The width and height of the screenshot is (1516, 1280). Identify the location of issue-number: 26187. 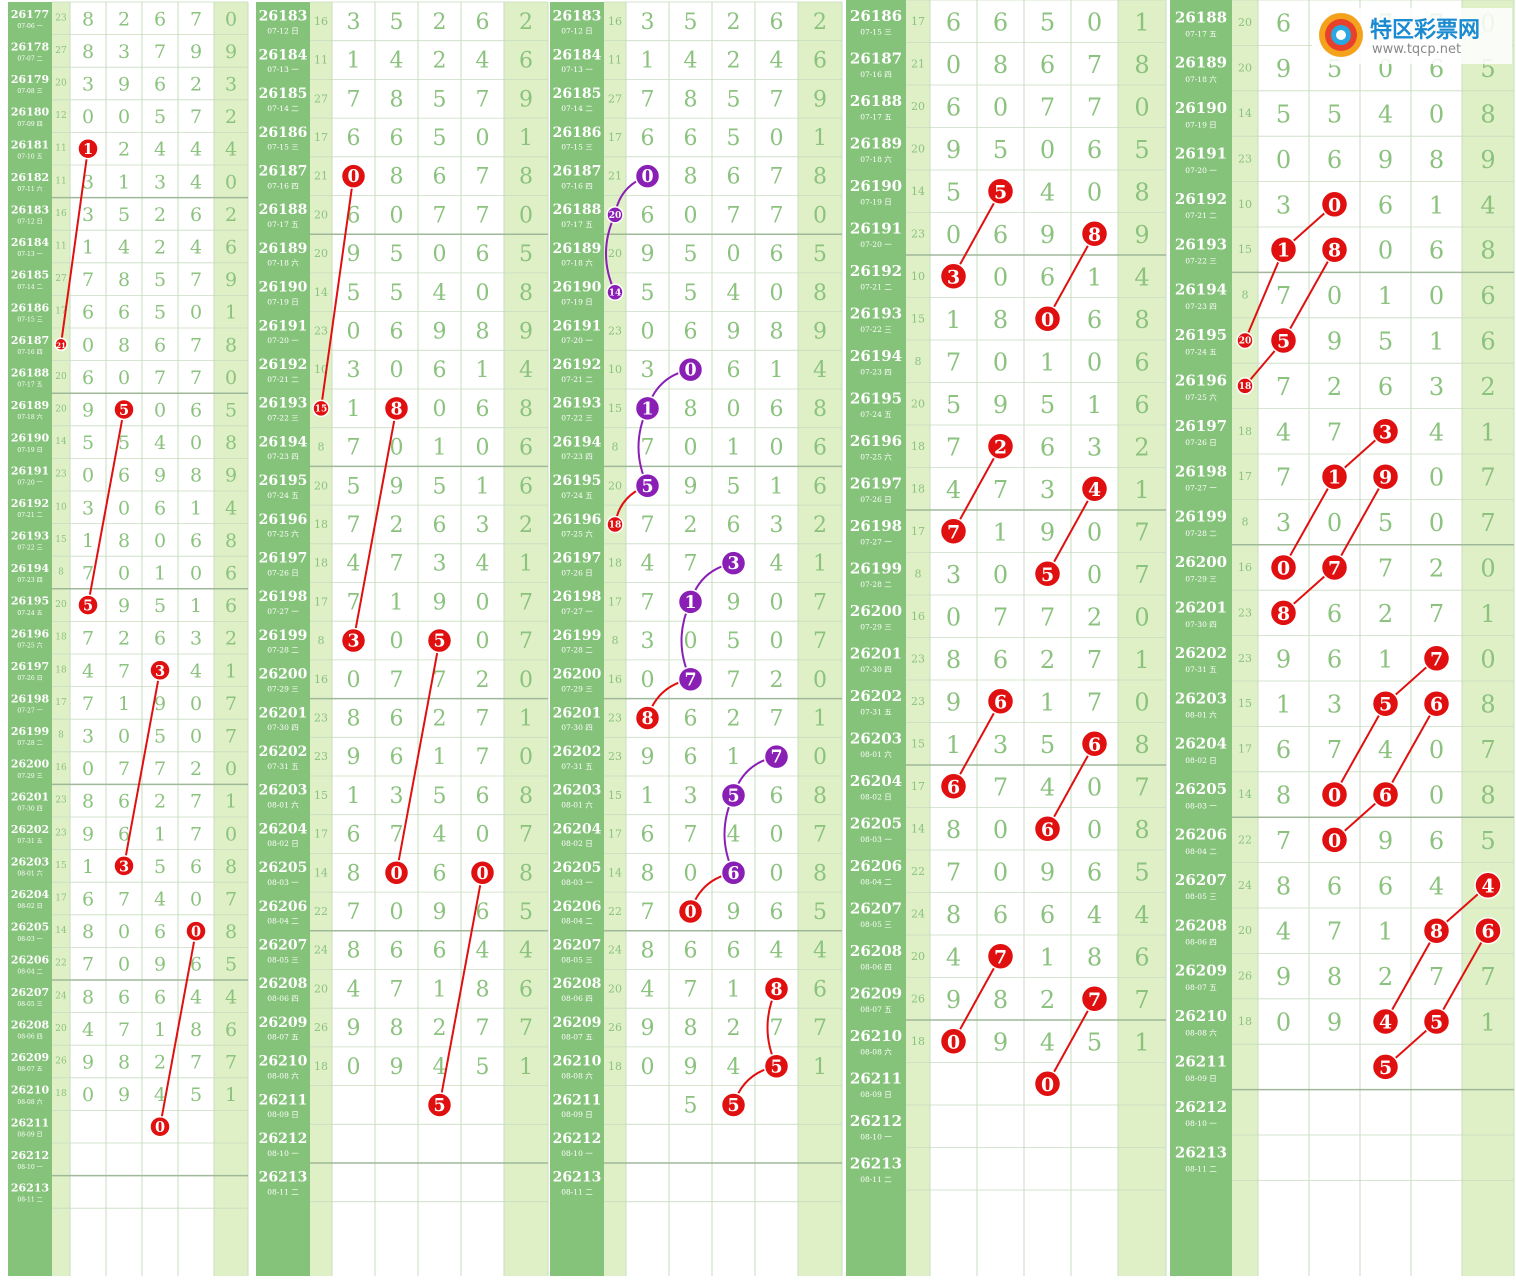
(283, 172).